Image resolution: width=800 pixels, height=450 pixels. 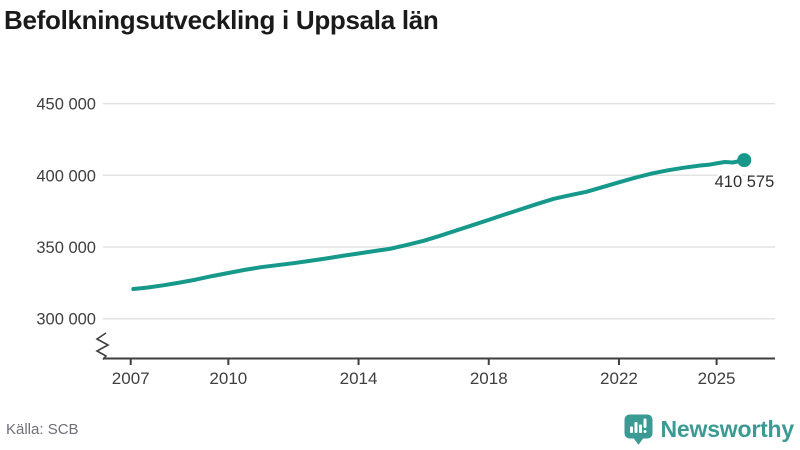 I want to click on y-axis-tick-label: 350 000, so click(x=66, y=248).